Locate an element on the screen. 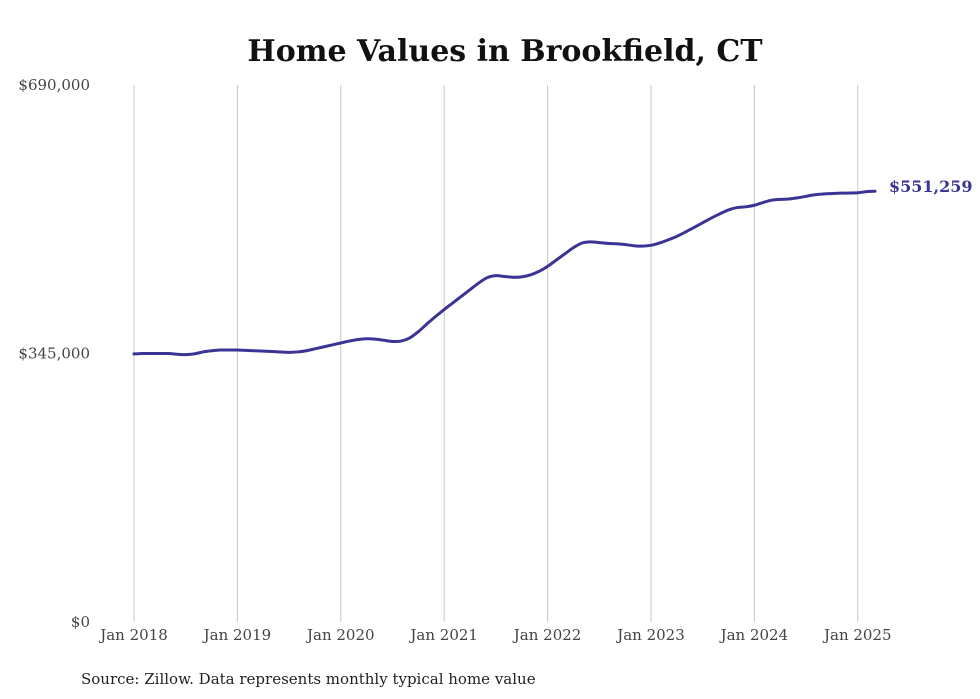 The height and width of the screenshot is (699, 980). x-tick-label: Jan 2023 is located at coordinates (650, 635).